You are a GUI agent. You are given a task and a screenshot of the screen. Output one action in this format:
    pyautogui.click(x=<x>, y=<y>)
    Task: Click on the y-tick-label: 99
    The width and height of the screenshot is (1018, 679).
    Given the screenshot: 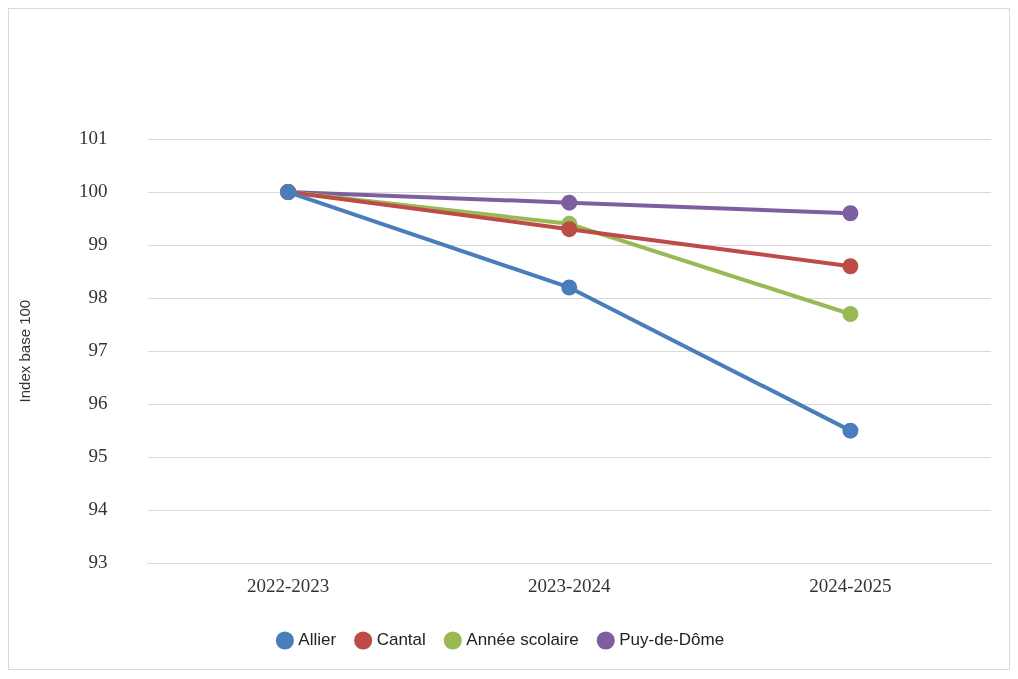 What is the action you would take?
    pyautogui.click(x=98, y=244)
    